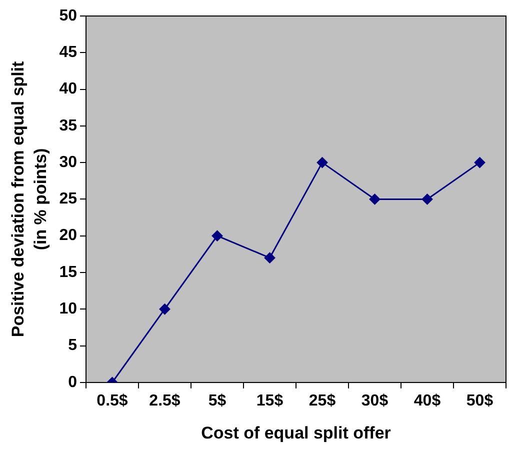  Describe the element at coordinates (217, 401) in the screenshot. I see `x-tick-label: 5$` at that location.